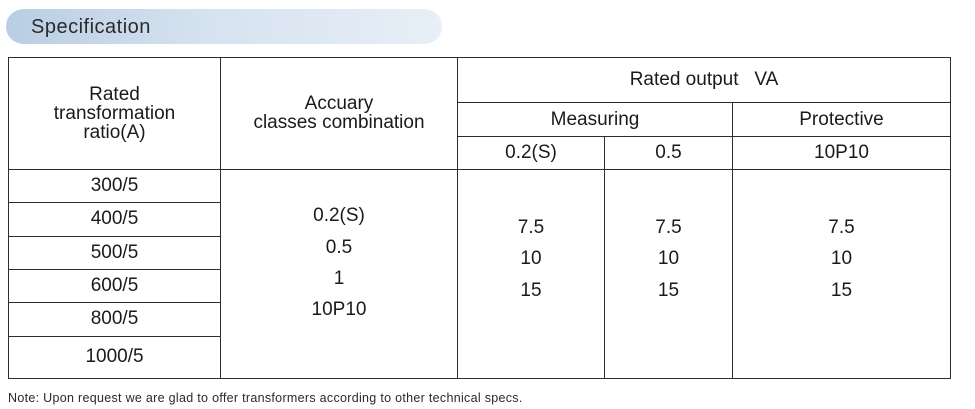 Image resolution: width=975 pixels, height=409 pixels. I want to click on header-accuracy-line2: classes combination, so click(339, 123).